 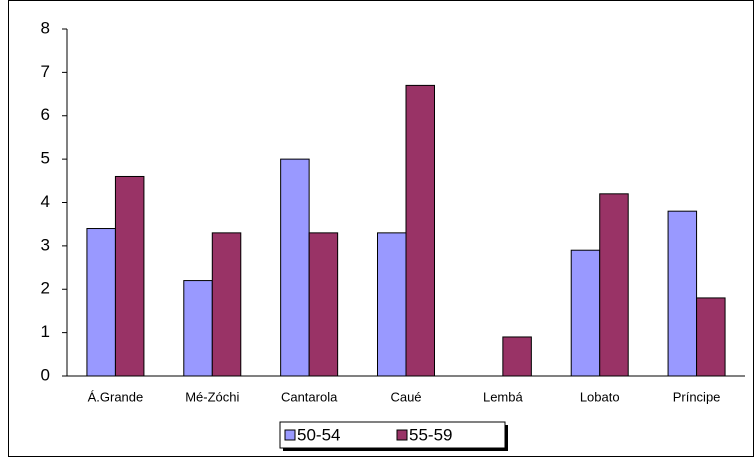 I want to click on y-tick-label: 8, so click(x=45, y=27).